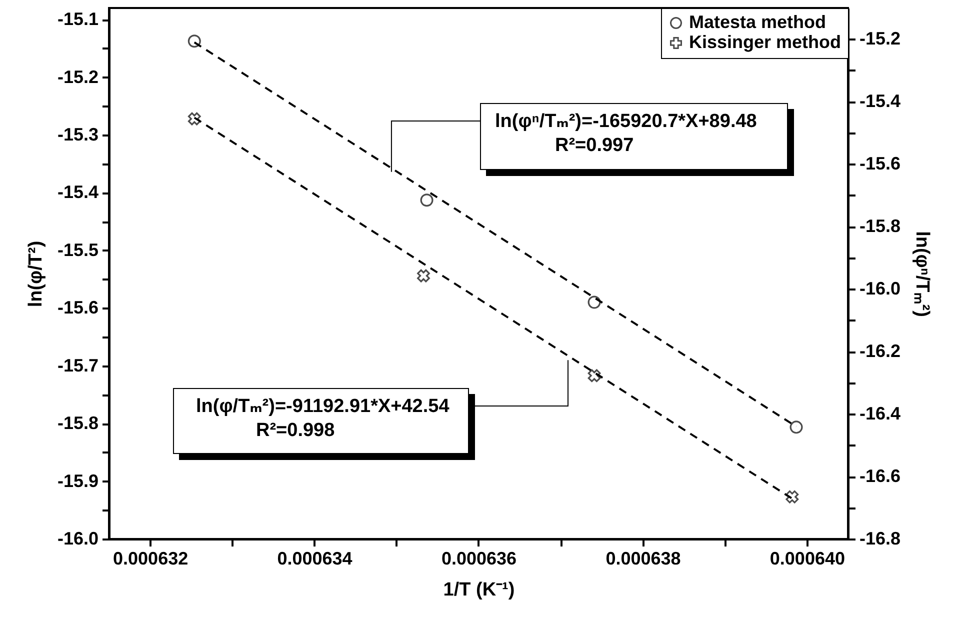 The image size is (960, 621). I want to click on legend-label: Matesta method, so click(757, 22).